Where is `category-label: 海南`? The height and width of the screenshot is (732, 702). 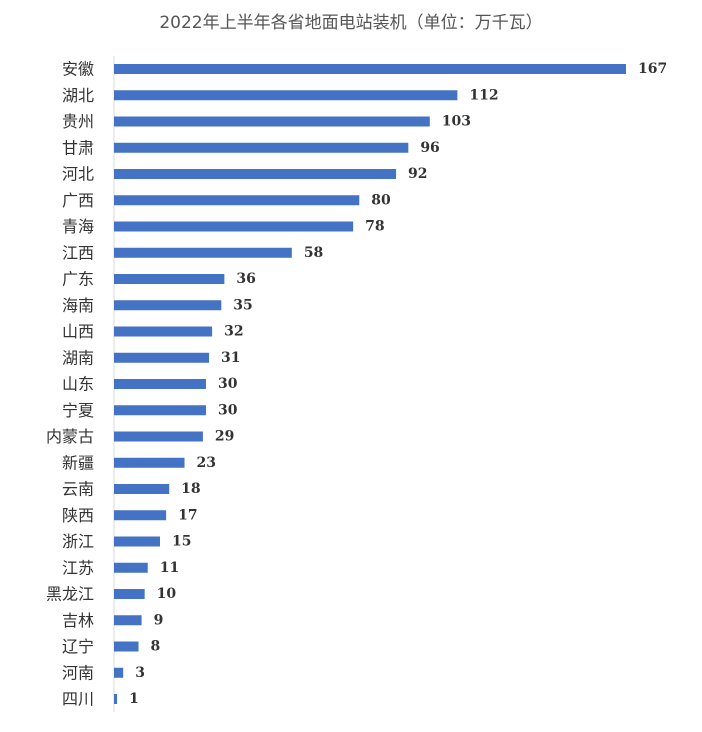 category-label: 海南 is located at coordinates (78, 305).